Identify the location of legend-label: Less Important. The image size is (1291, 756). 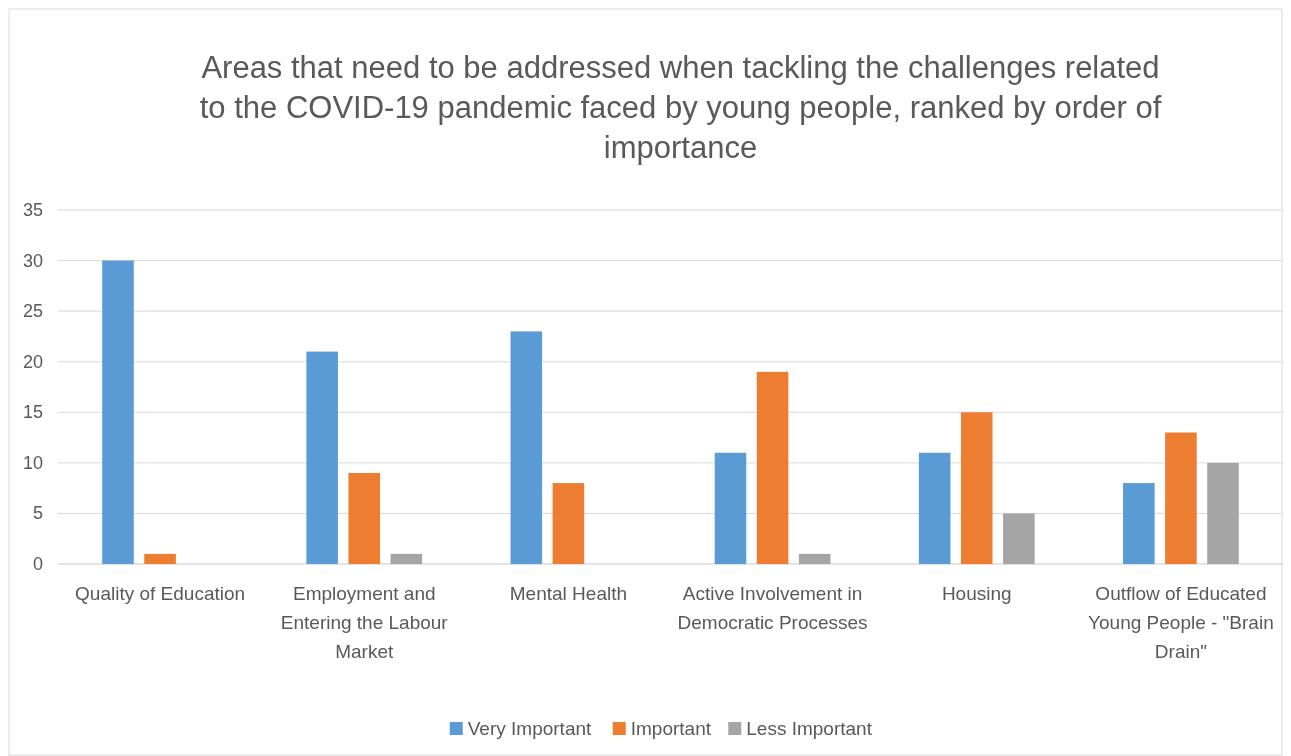
(809, 728).